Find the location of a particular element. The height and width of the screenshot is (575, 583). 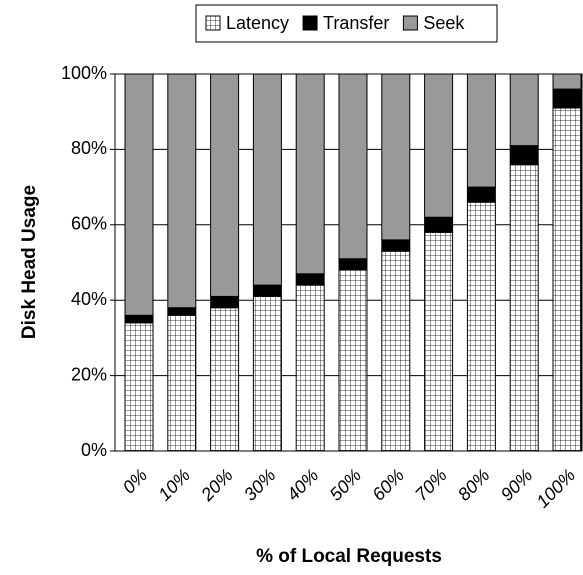

x-tick-label: 0% is located at coordinates (135, 481).